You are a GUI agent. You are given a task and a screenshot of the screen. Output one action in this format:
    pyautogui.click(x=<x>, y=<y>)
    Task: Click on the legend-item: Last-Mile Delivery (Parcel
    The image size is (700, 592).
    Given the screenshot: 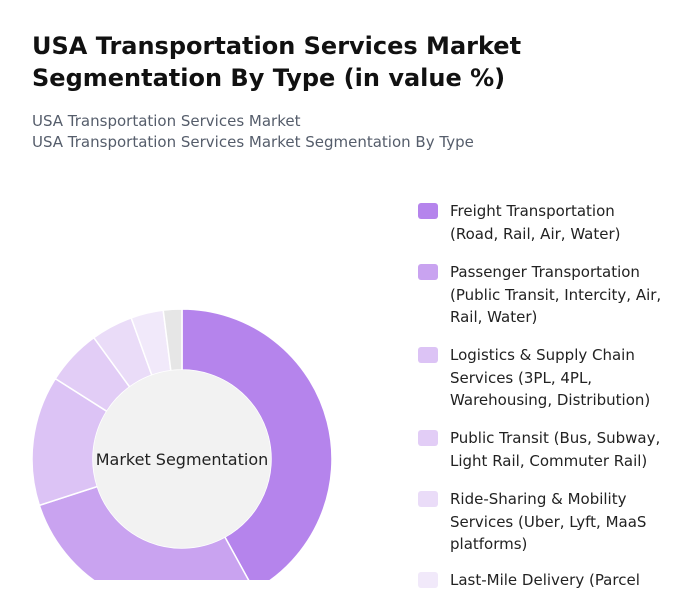 What is the action you would take?
    pyautogui.click(x=548, y=580)
    